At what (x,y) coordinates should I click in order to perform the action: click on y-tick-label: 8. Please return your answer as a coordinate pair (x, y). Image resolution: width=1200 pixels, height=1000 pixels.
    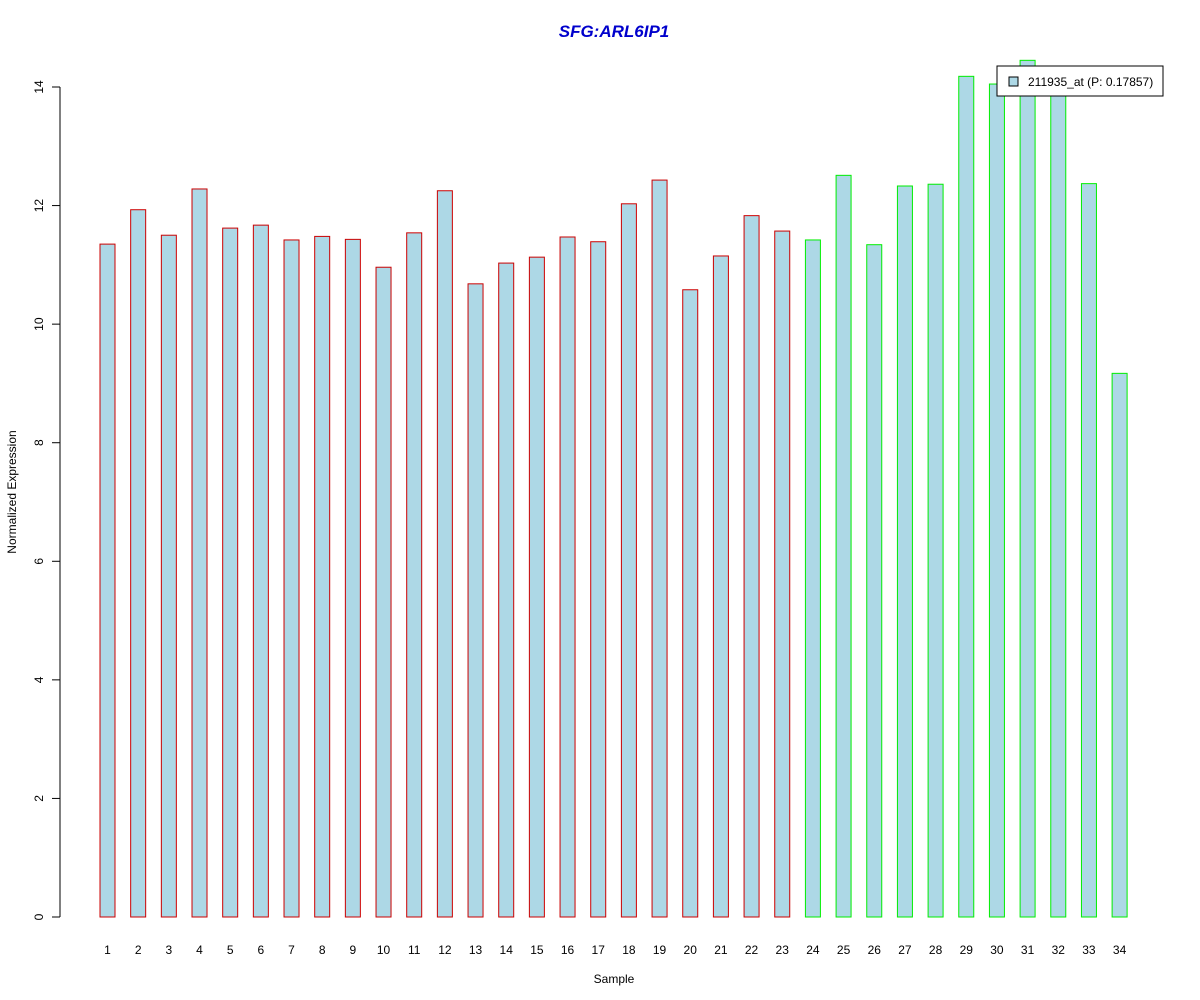
    Looking at the image, I should click on (39, 442).